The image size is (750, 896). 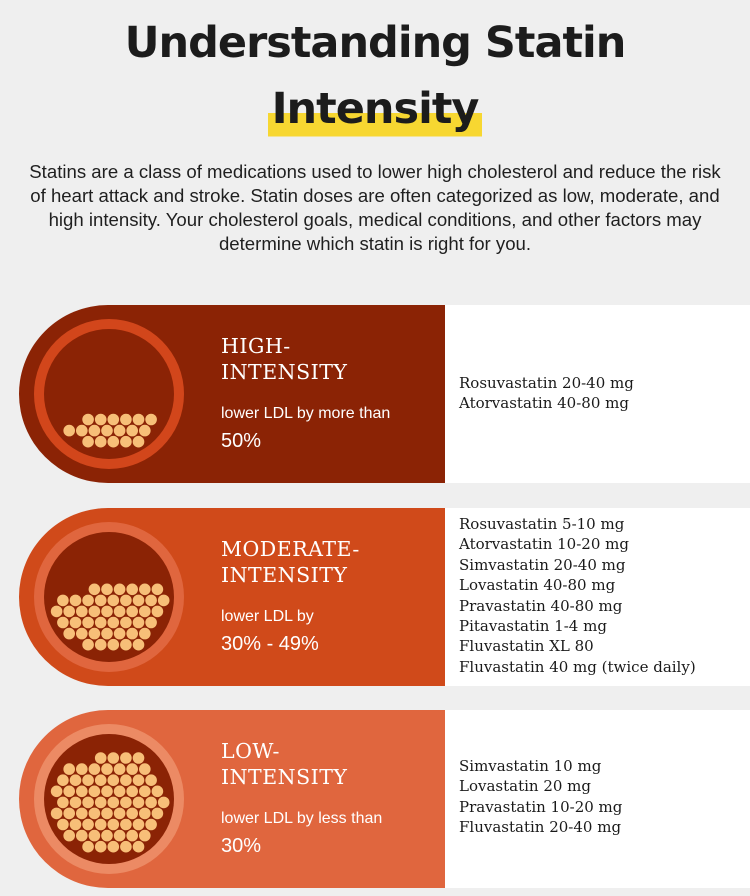 What do you see at coordinates (241, 846) in the screenshot?
I see `ldl-reduction-percent: 30%` at bounding box center [241, 846].